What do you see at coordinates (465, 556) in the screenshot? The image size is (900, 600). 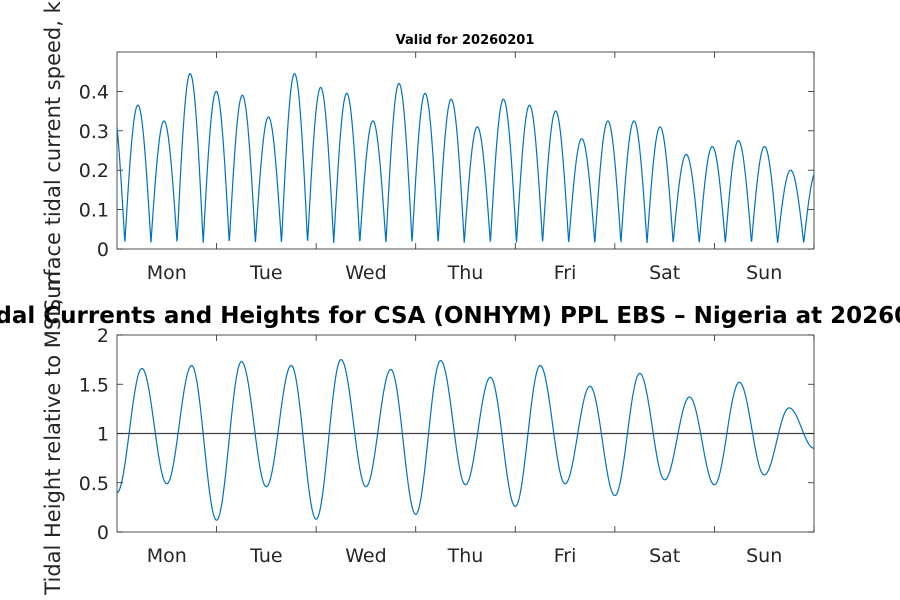 I see `tidal-height-x-tick-label: Thu` at bounding box center [465, 556].